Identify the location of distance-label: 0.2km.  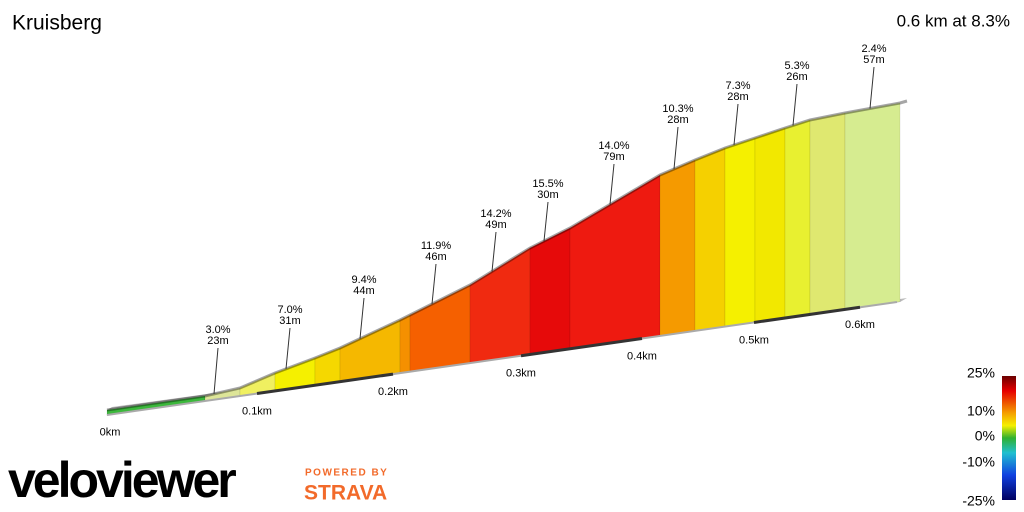
(393, 392).